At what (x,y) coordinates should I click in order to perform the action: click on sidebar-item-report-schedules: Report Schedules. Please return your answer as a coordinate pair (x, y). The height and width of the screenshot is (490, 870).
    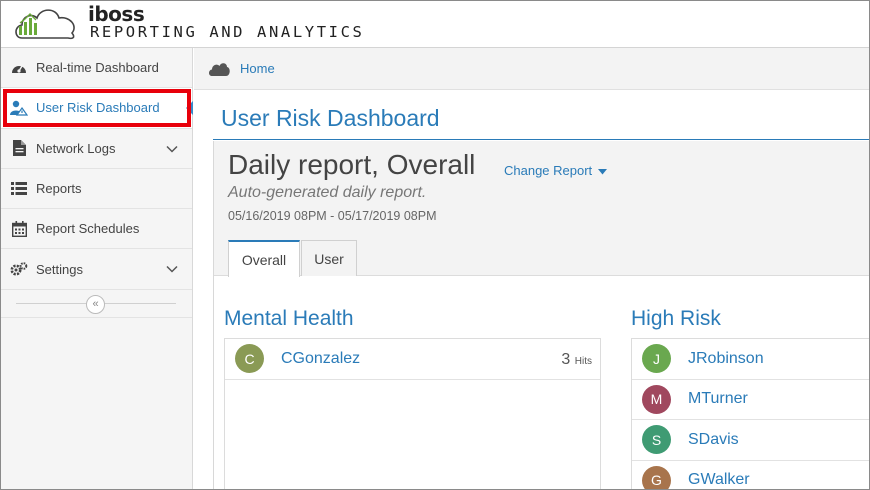
    Looking at the image, I should click on (96, 229).